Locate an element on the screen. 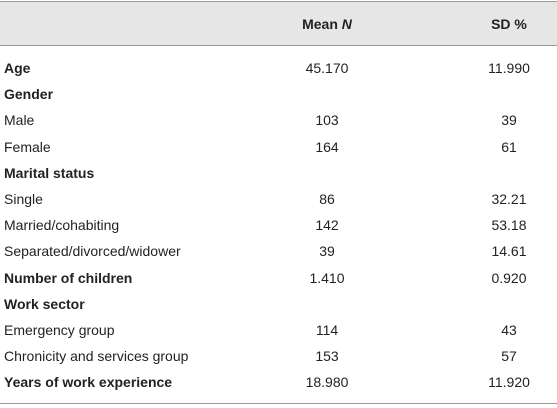  cell-mean: 103 is located at coordinates (327, 120).